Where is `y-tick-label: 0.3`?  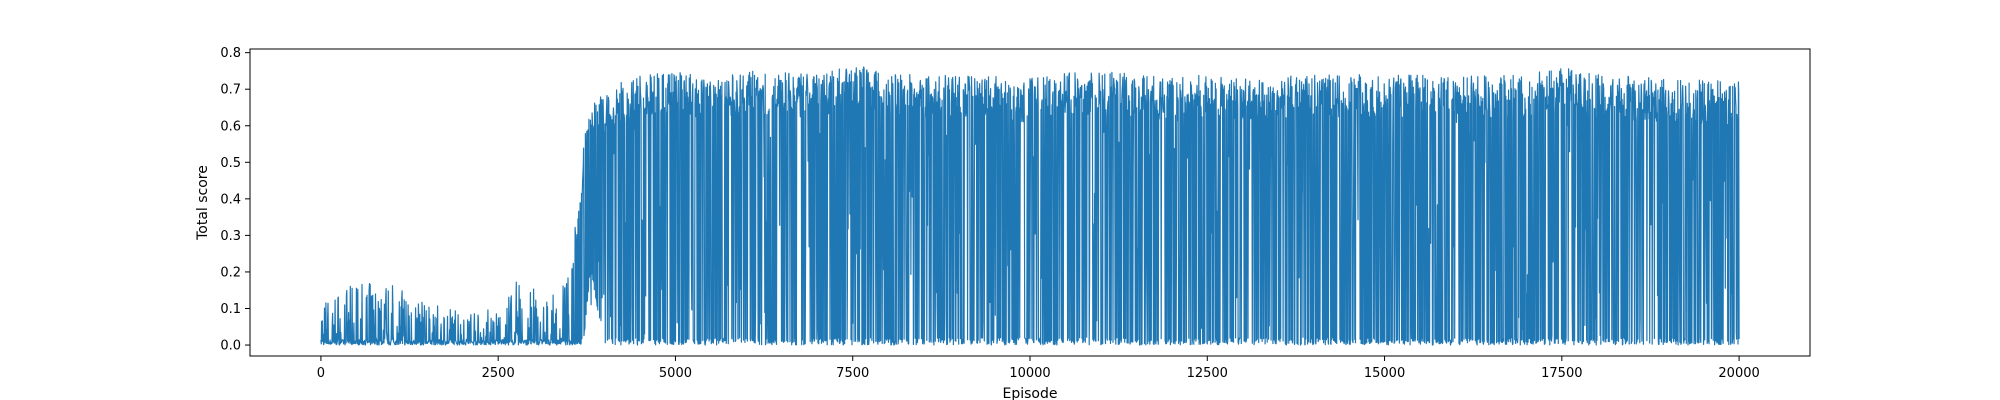 y-tick-label: 0.3 is located at coordinates (230, 236).